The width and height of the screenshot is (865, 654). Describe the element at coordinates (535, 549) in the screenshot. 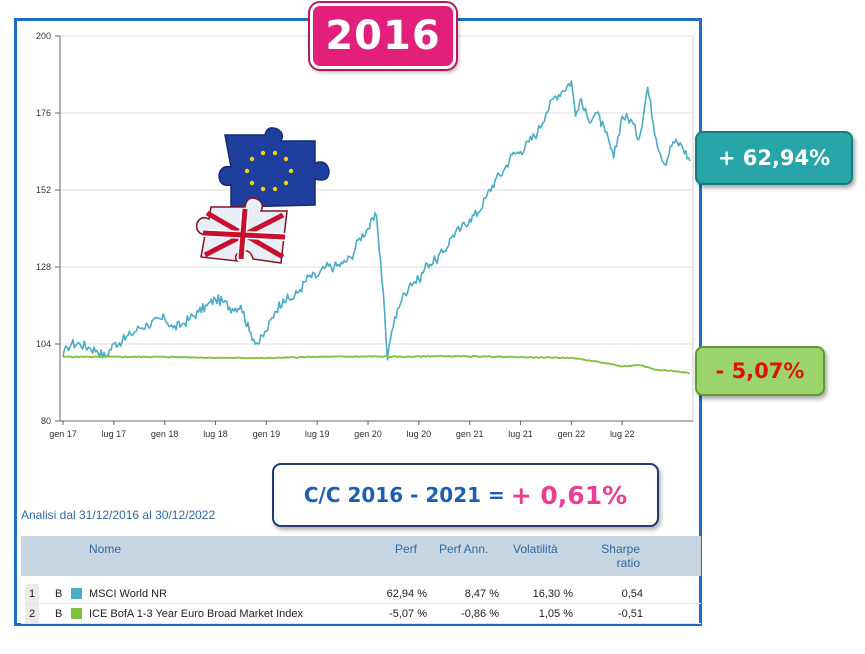

I see `header-volatility: Volatilità` at that location.